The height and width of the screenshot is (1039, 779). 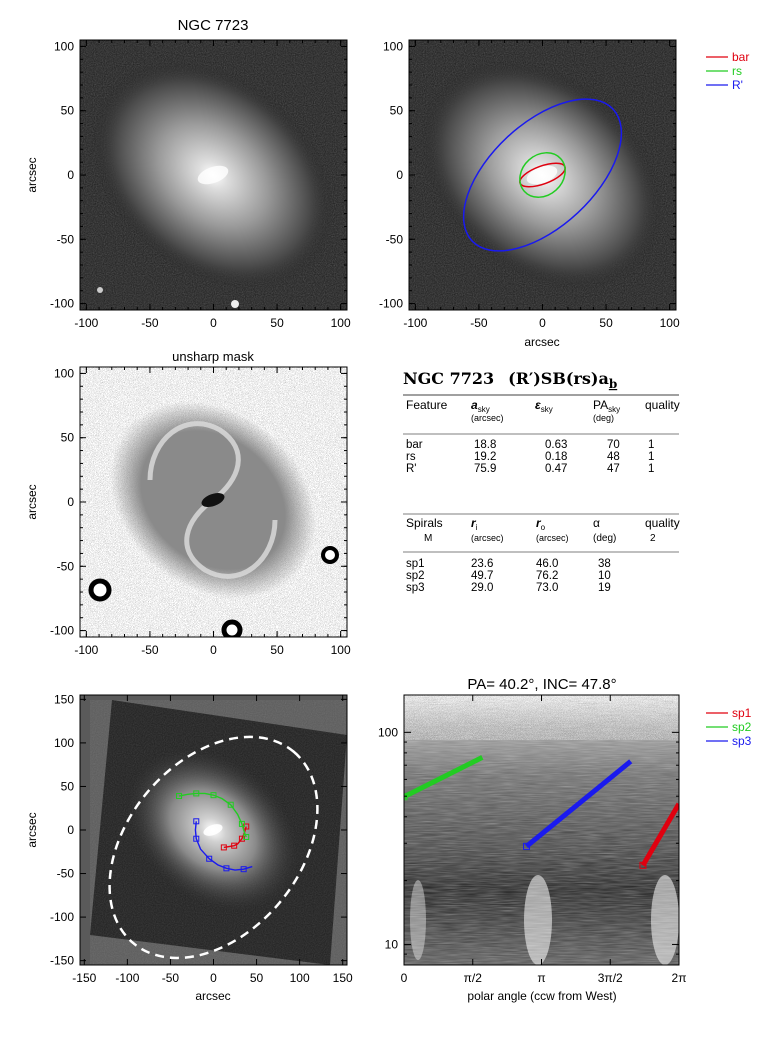 What do you see at coordinates (737, 85) in the screenshot?
I see `legend-label: R'` at bounding box center [737, 85].